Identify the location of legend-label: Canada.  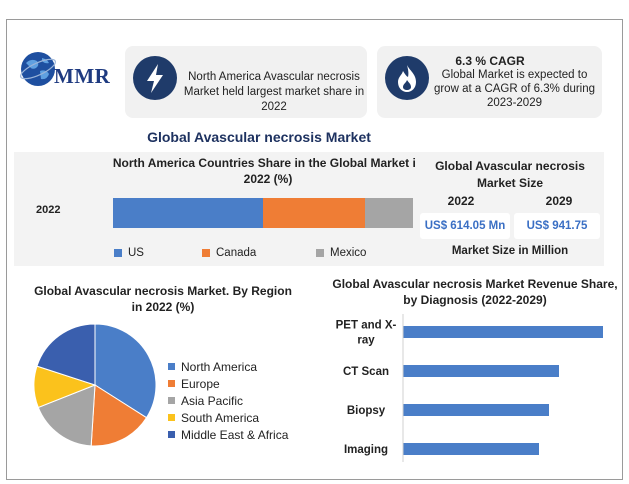
(236, 253).